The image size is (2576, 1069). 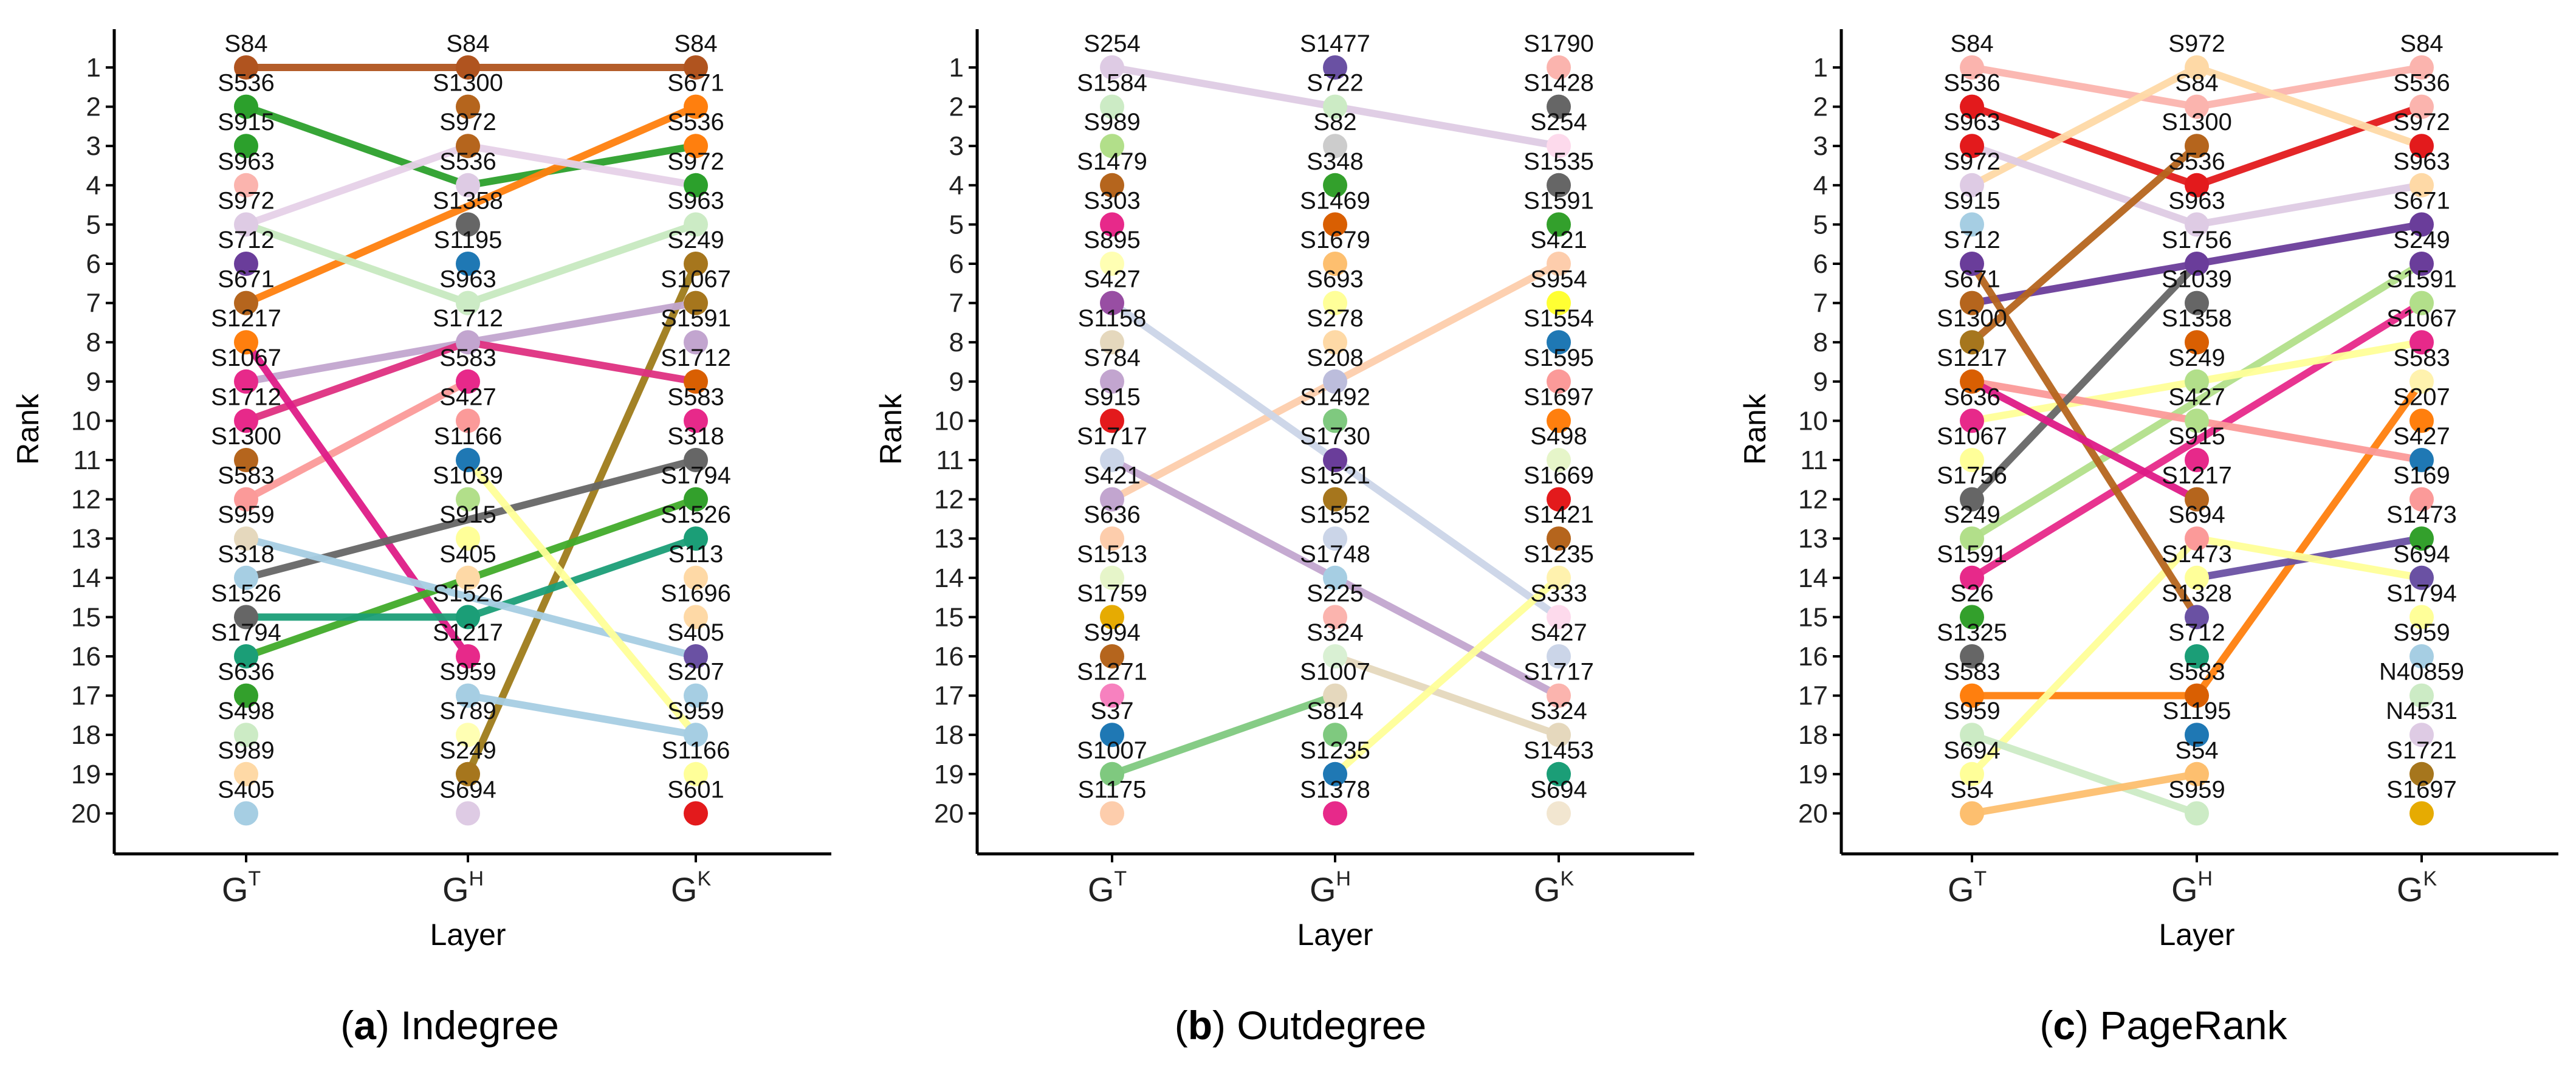 What do you see at coordinates (1820, 224) in the screenshot?
I see `y-tick-label: 5` at bounding box center [1820, 224].